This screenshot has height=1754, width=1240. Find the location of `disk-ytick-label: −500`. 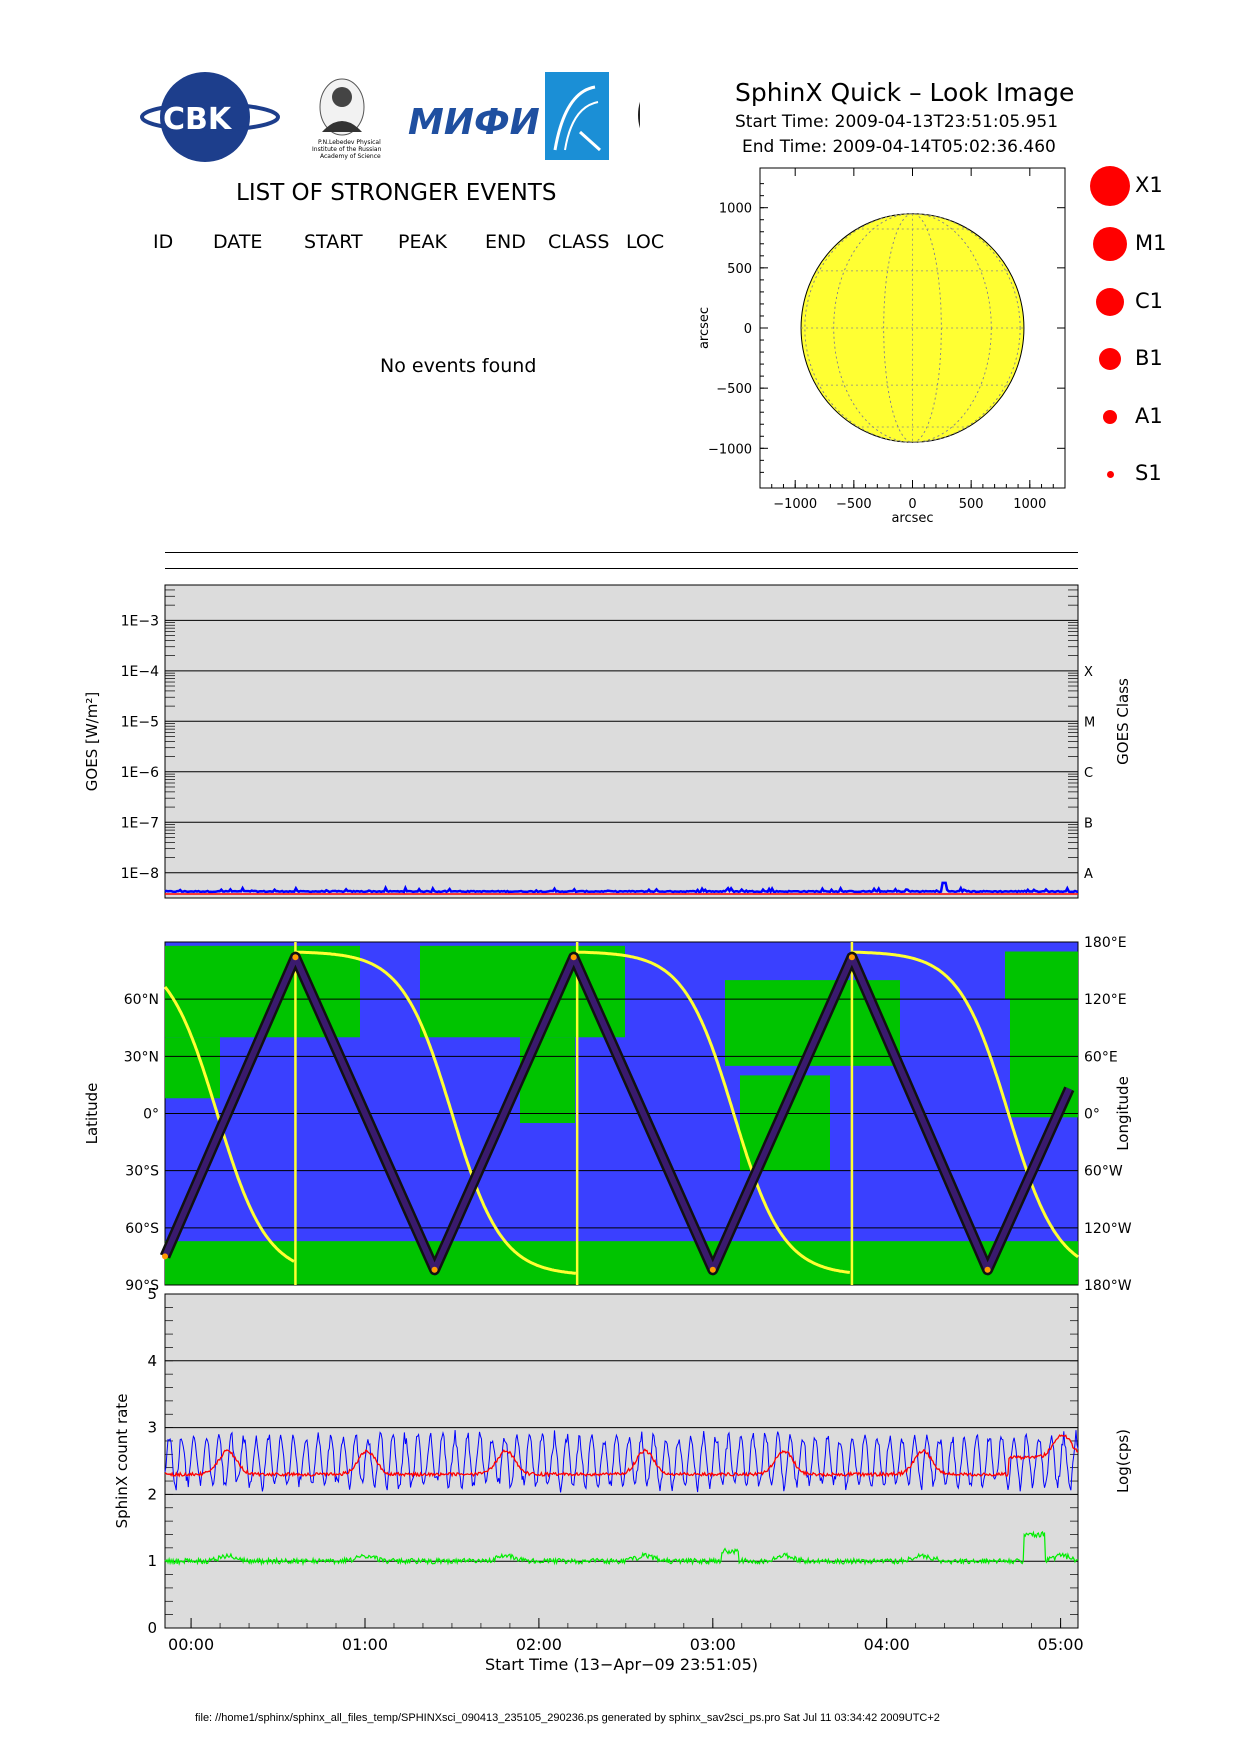

disk-ytick-label: −500 is located at coordinates (734, 389).